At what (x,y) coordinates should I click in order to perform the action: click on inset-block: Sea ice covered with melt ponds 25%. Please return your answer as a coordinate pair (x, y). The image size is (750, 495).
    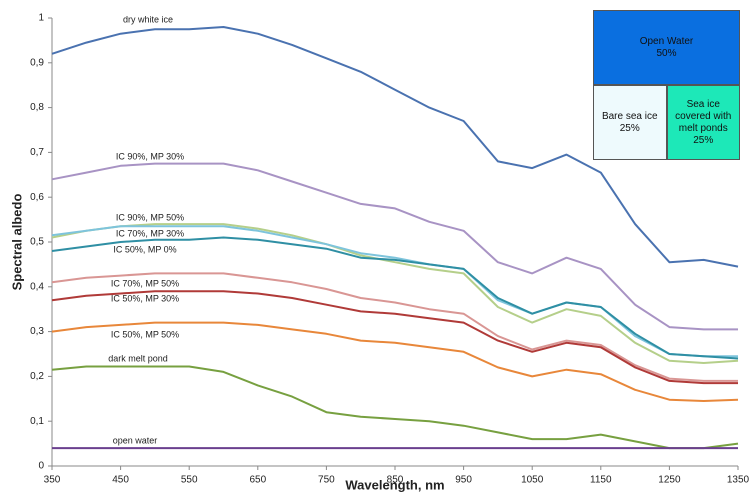
    Looking at the image, I should click on (703, 122).